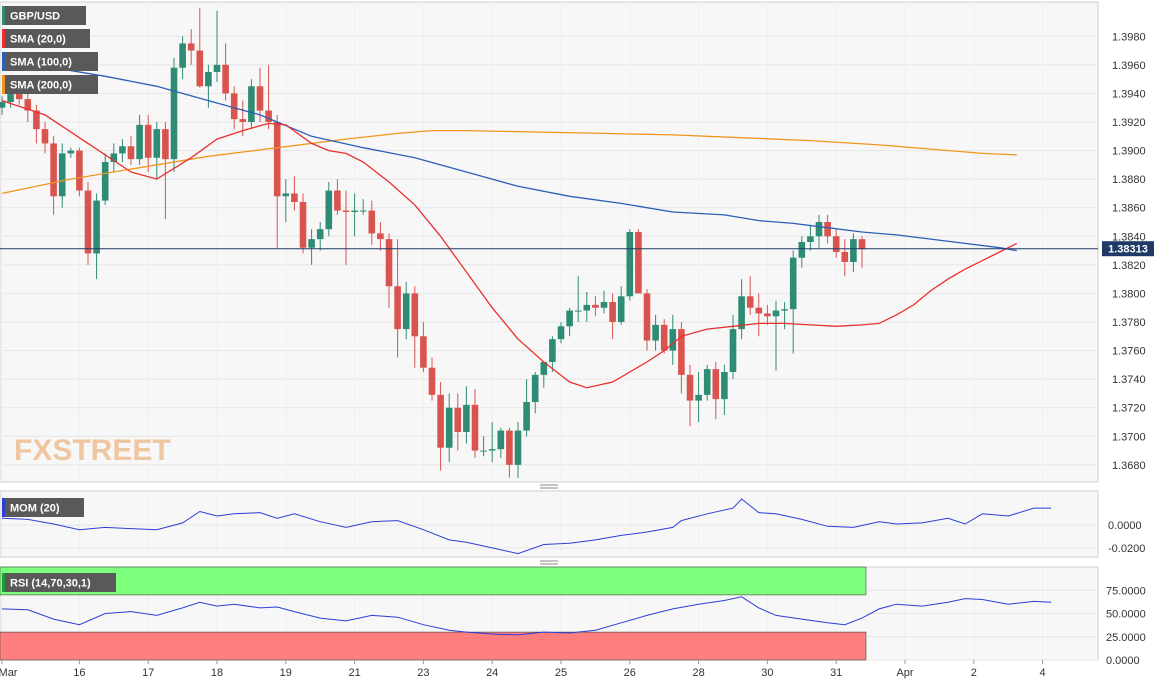 Image resolution: width=1172 pixels, height=685 pixels. Describe the element at coordinates (1129, 352) in the screenshot. I see `price-tick-label: 1.3760` at that location.